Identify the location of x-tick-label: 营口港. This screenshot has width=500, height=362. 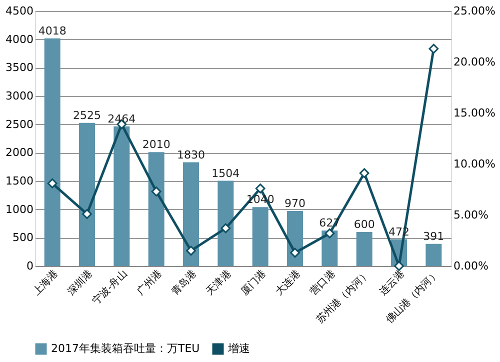
(323, 283).